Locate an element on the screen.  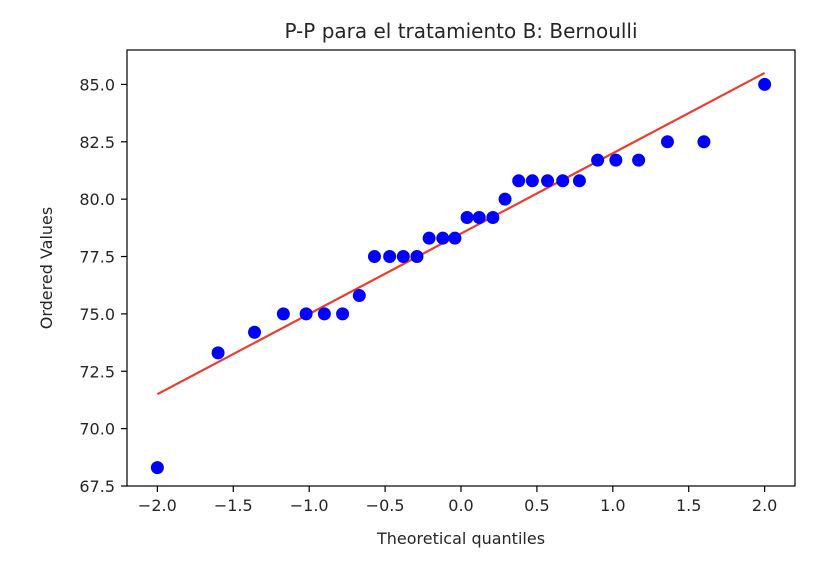
x-axis-label: Theoretical quantiles is located at coordinates (460, 538).